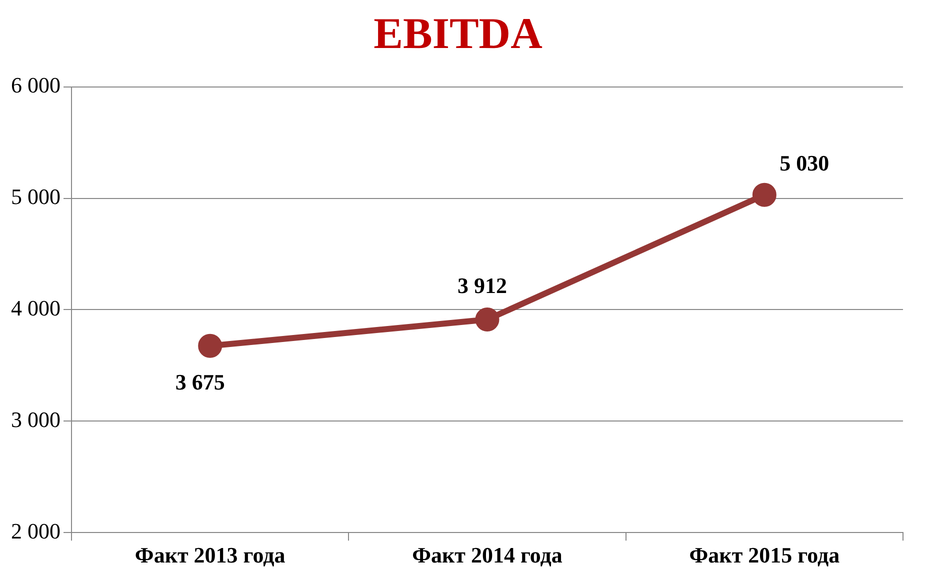  What do you see at coordinates (200, 382) in the screenshot?
I see `data-label: 3 675` at bounding box center [200, 382].